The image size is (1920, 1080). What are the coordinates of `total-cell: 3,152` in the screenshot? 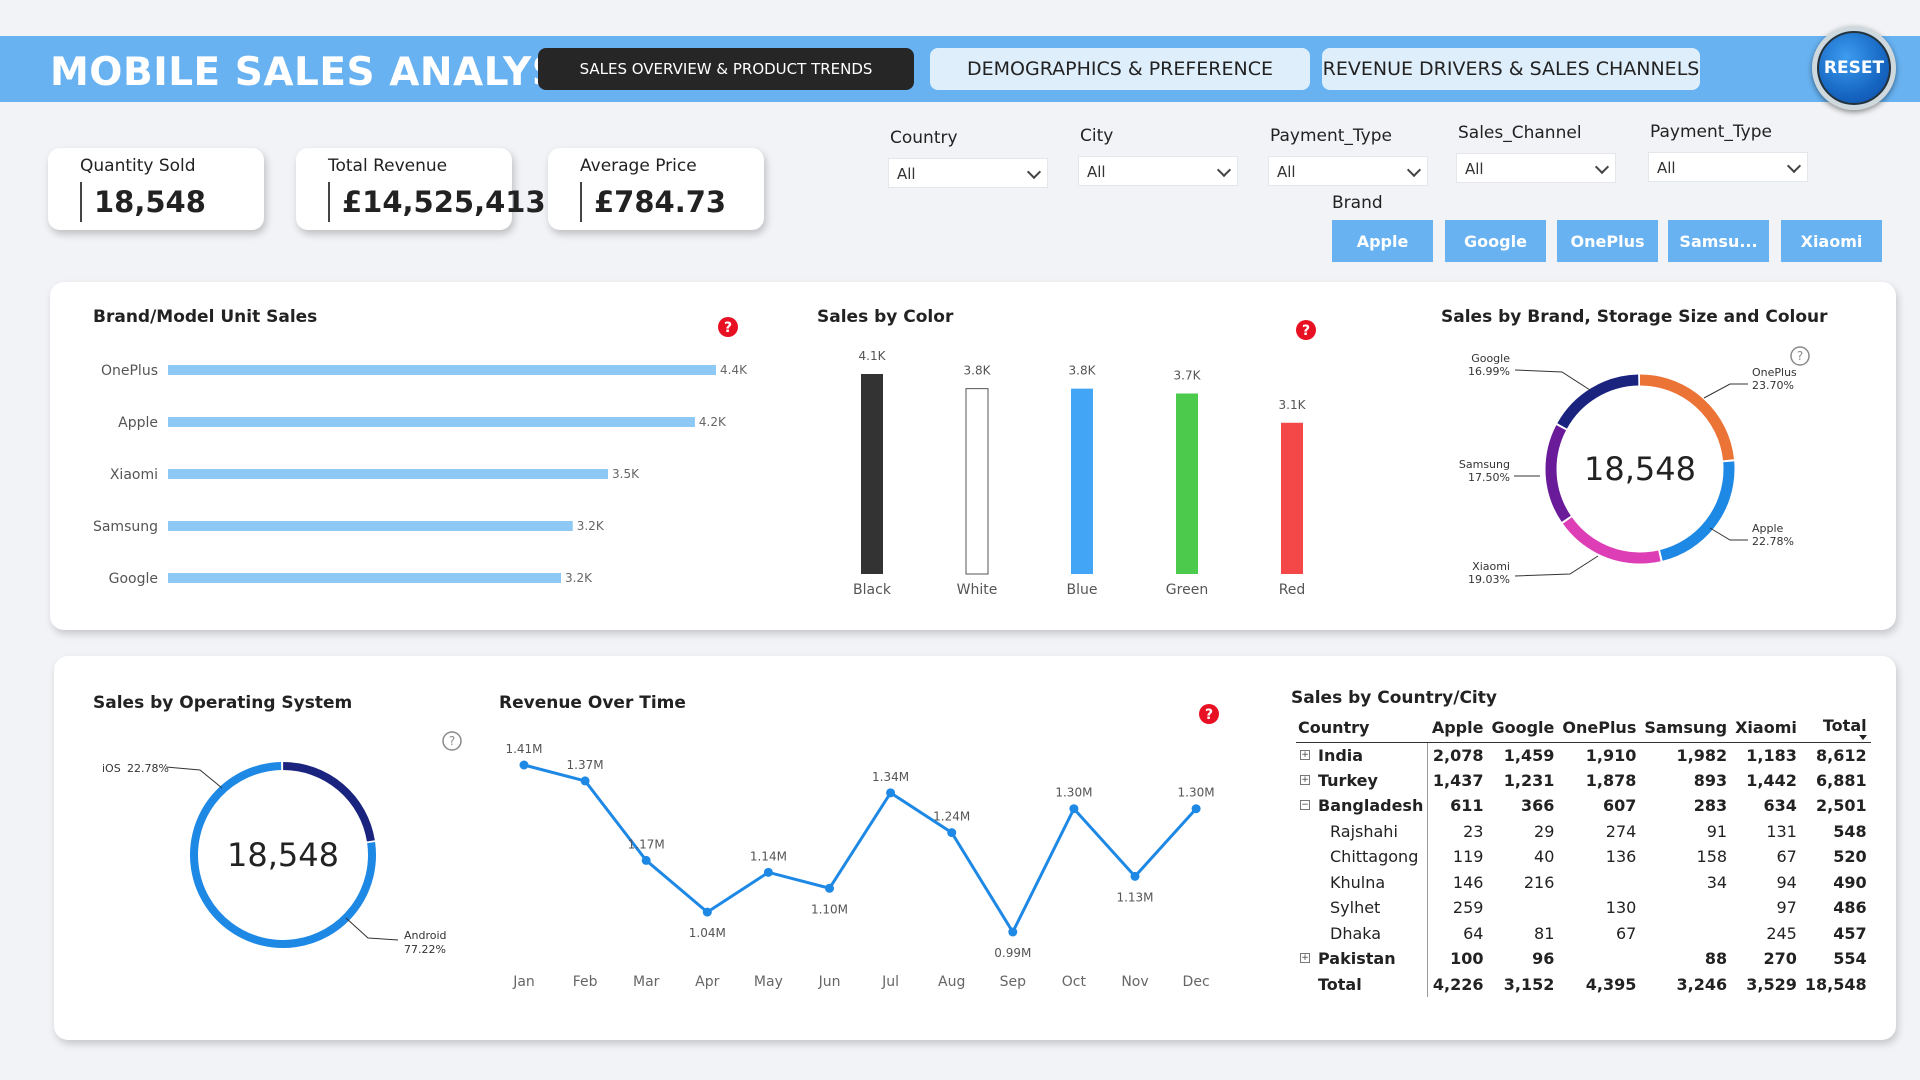 It's located at (1529, 984).